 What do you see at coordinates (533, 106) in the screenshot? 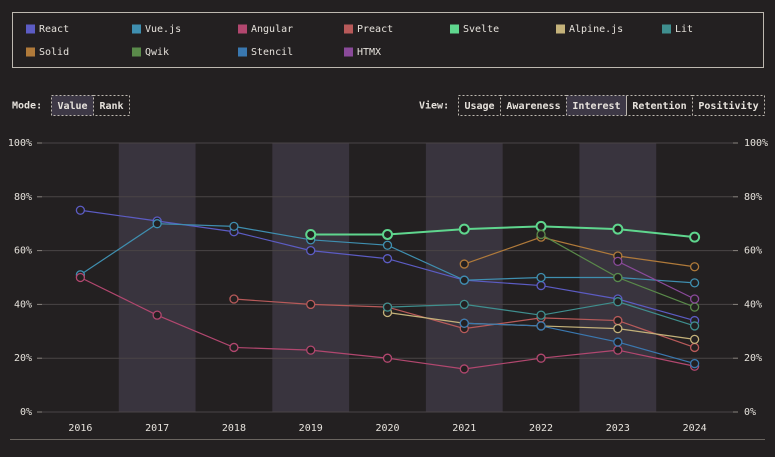
I see `view-button-label: Awareness` at bounding box center [533, 106].